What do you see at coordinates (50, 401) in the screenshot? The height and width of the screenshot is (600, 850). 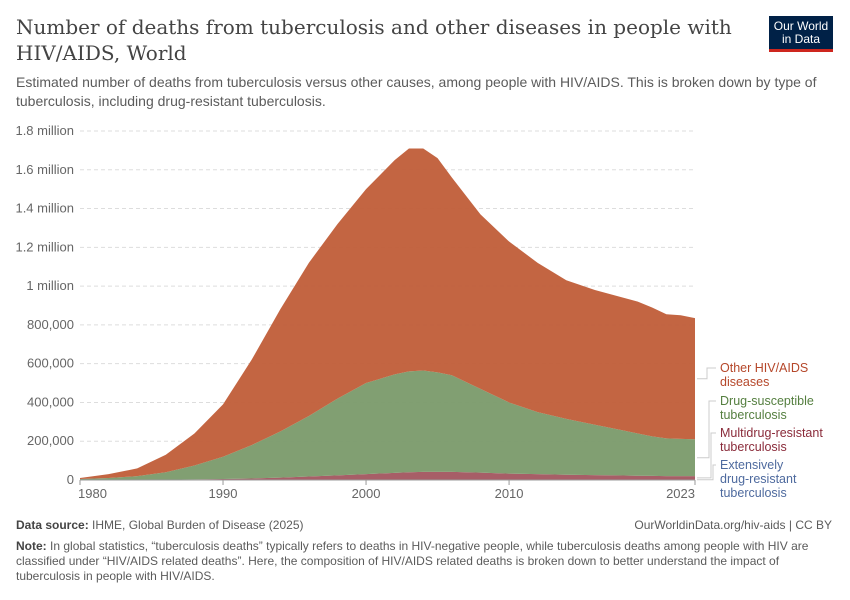 I see `y-tick-label: 400,000` at bounding box center [50, 401].